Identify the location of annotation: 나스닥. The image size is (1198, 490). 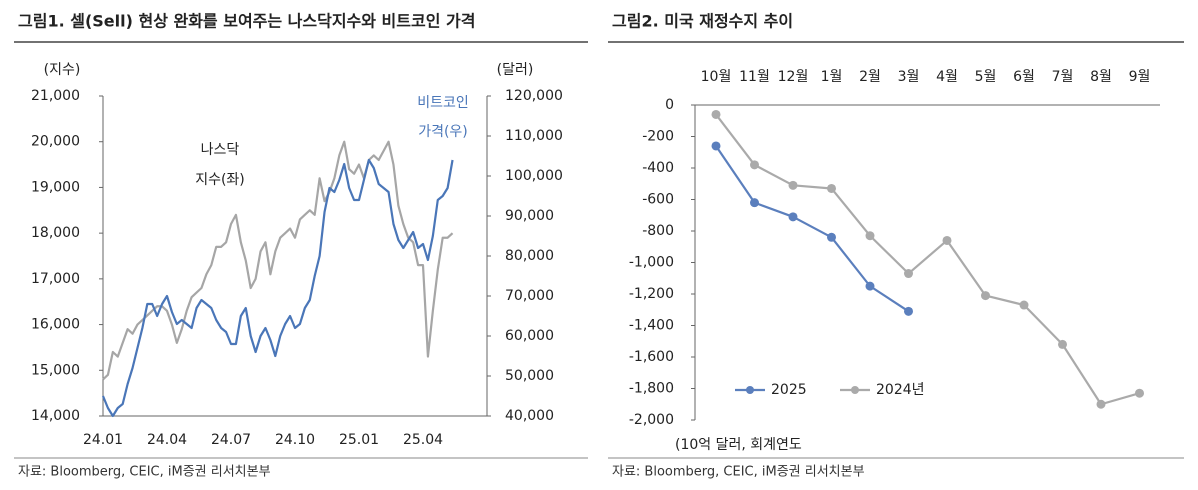
(220, 150).